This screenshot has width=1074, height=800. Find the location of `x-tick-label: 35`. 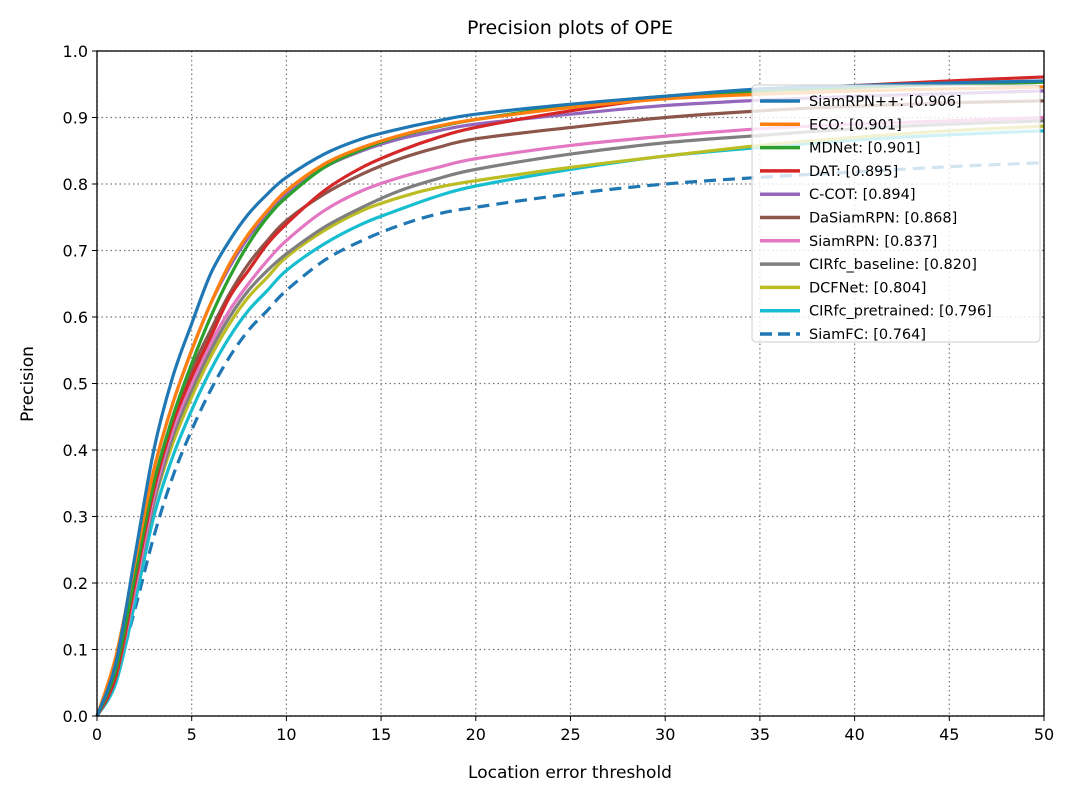

x-tick-label: 35 is located at coordinates (760, 734).